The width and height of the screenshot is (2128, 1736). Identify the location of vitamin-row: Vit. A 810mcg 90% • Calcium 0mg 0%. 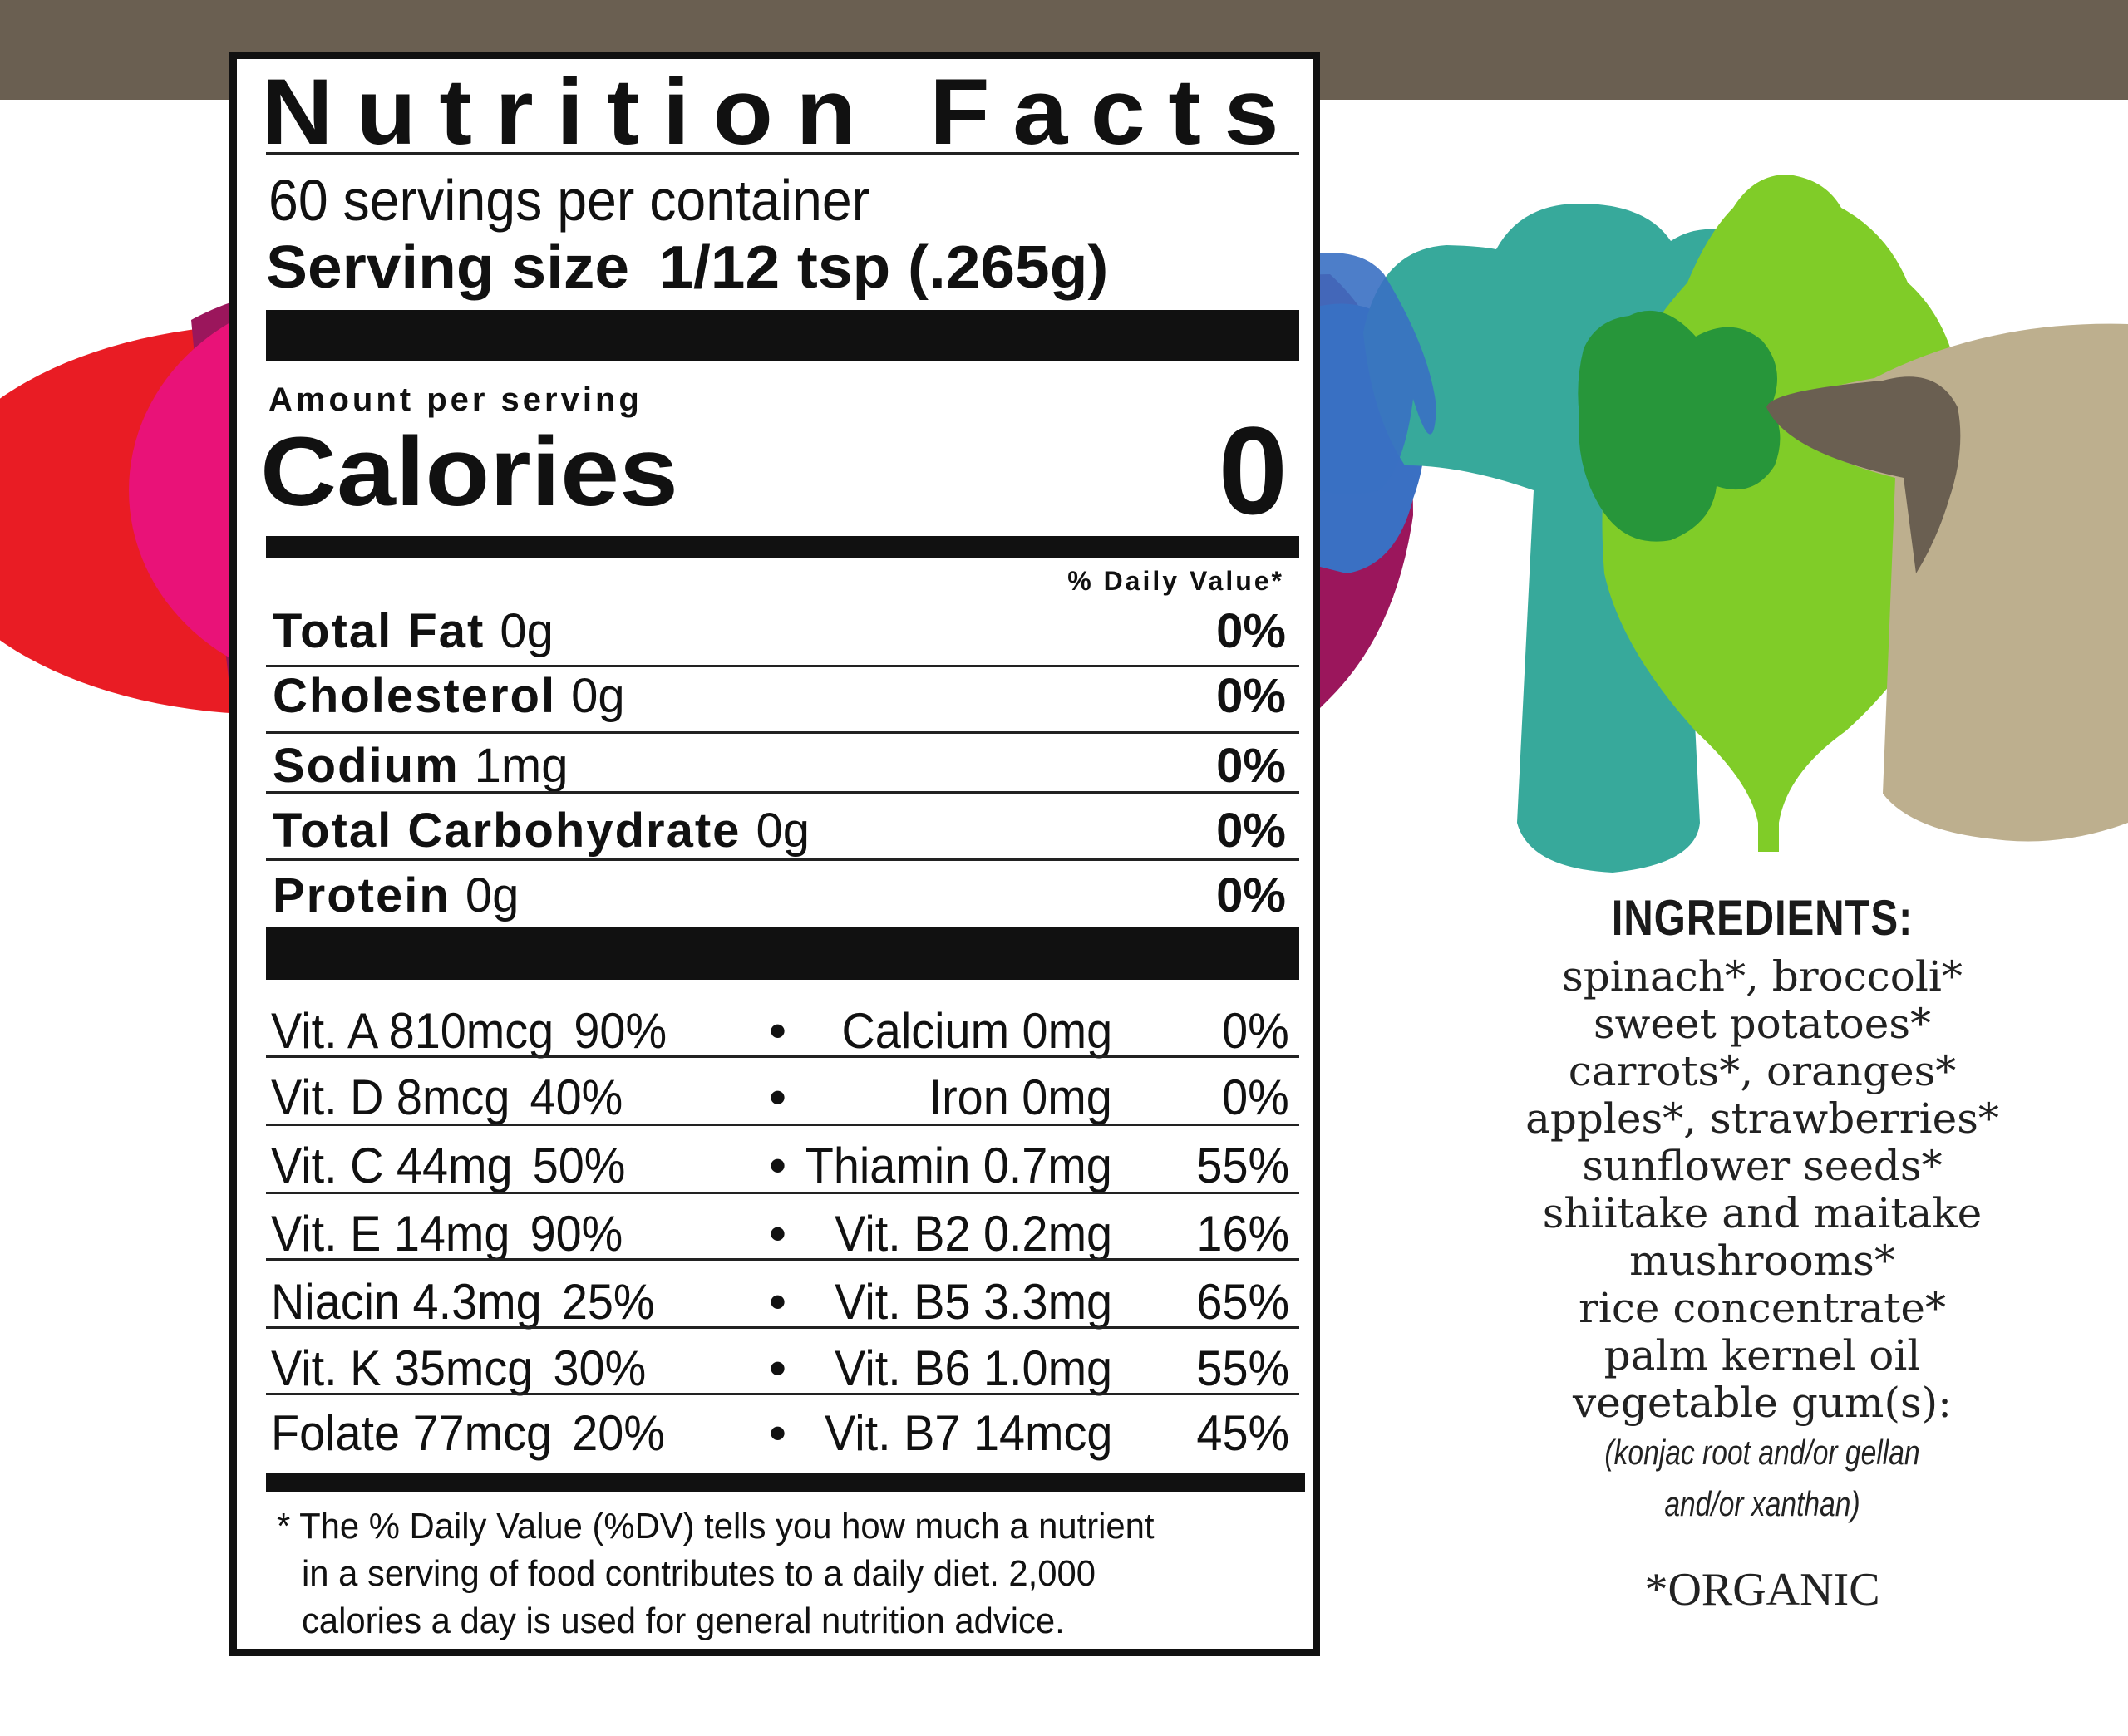
(782, 1032).